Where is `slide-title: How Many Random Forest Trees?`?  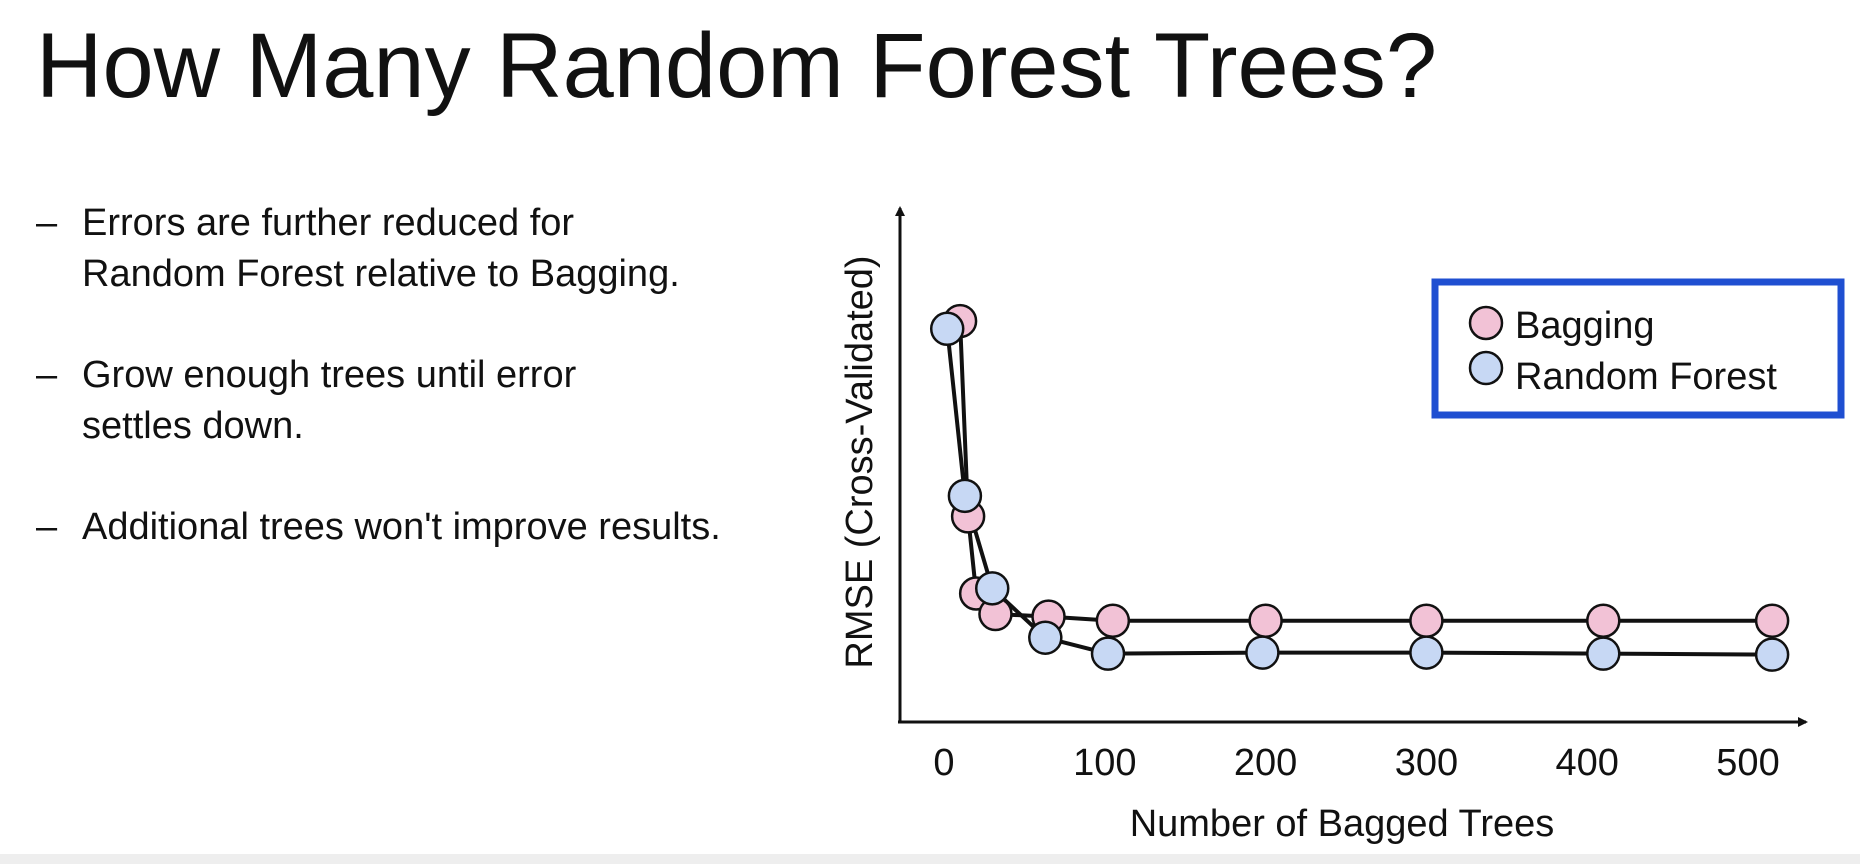 slide-title: How Many Random Forest Trees? is located at coordinates (736, 66).